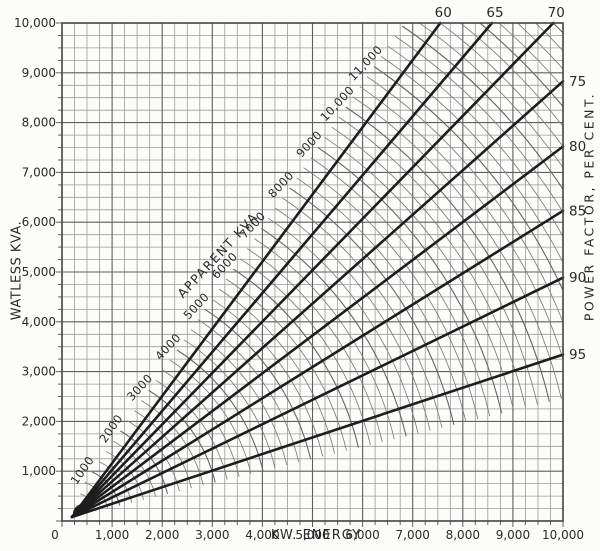 This screenshot has width=600, height=551. I want to click on y-tick-label: 1,000, so click(39, 471).